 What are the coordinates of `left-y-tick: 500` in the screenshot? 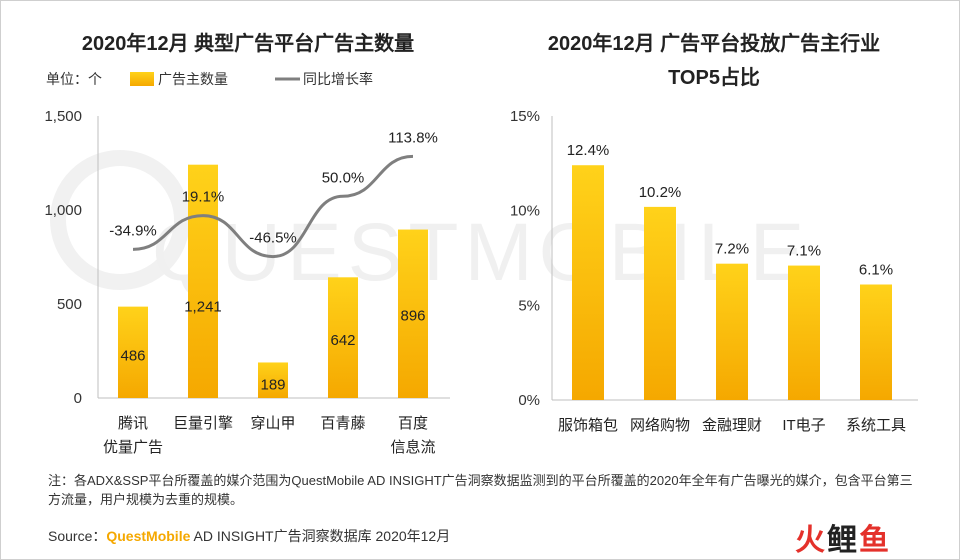 It's located at (69, 304).